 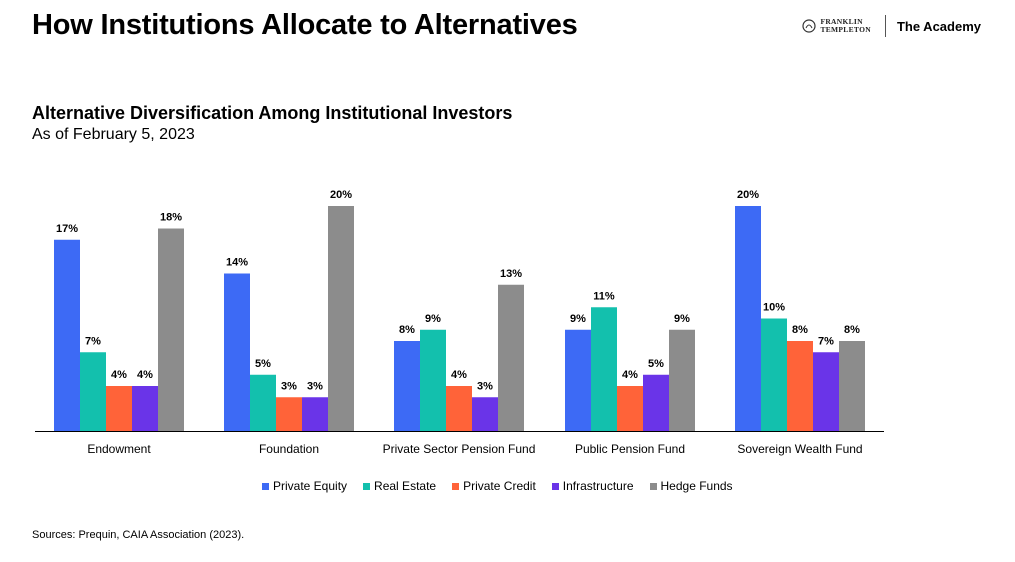 I want to click on chart-subtitle: As of February 5, 2023, so click(x=113, y=134).